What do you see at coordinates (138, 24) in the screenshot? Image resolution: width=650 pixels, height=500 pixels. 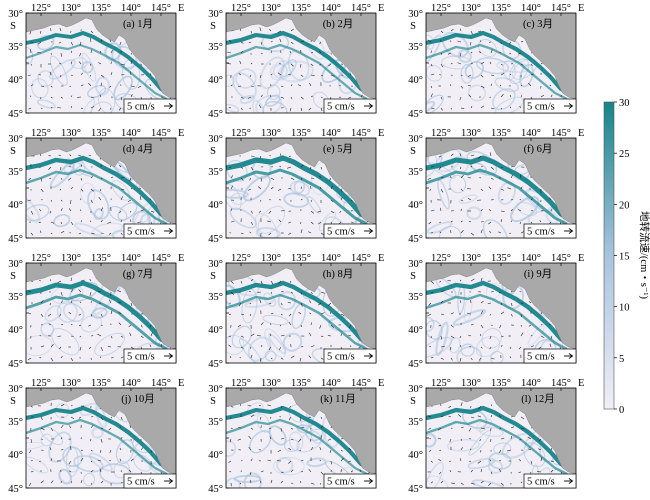 I see `panel-month-label: (a) 1月` at bounding box center [138, 24].